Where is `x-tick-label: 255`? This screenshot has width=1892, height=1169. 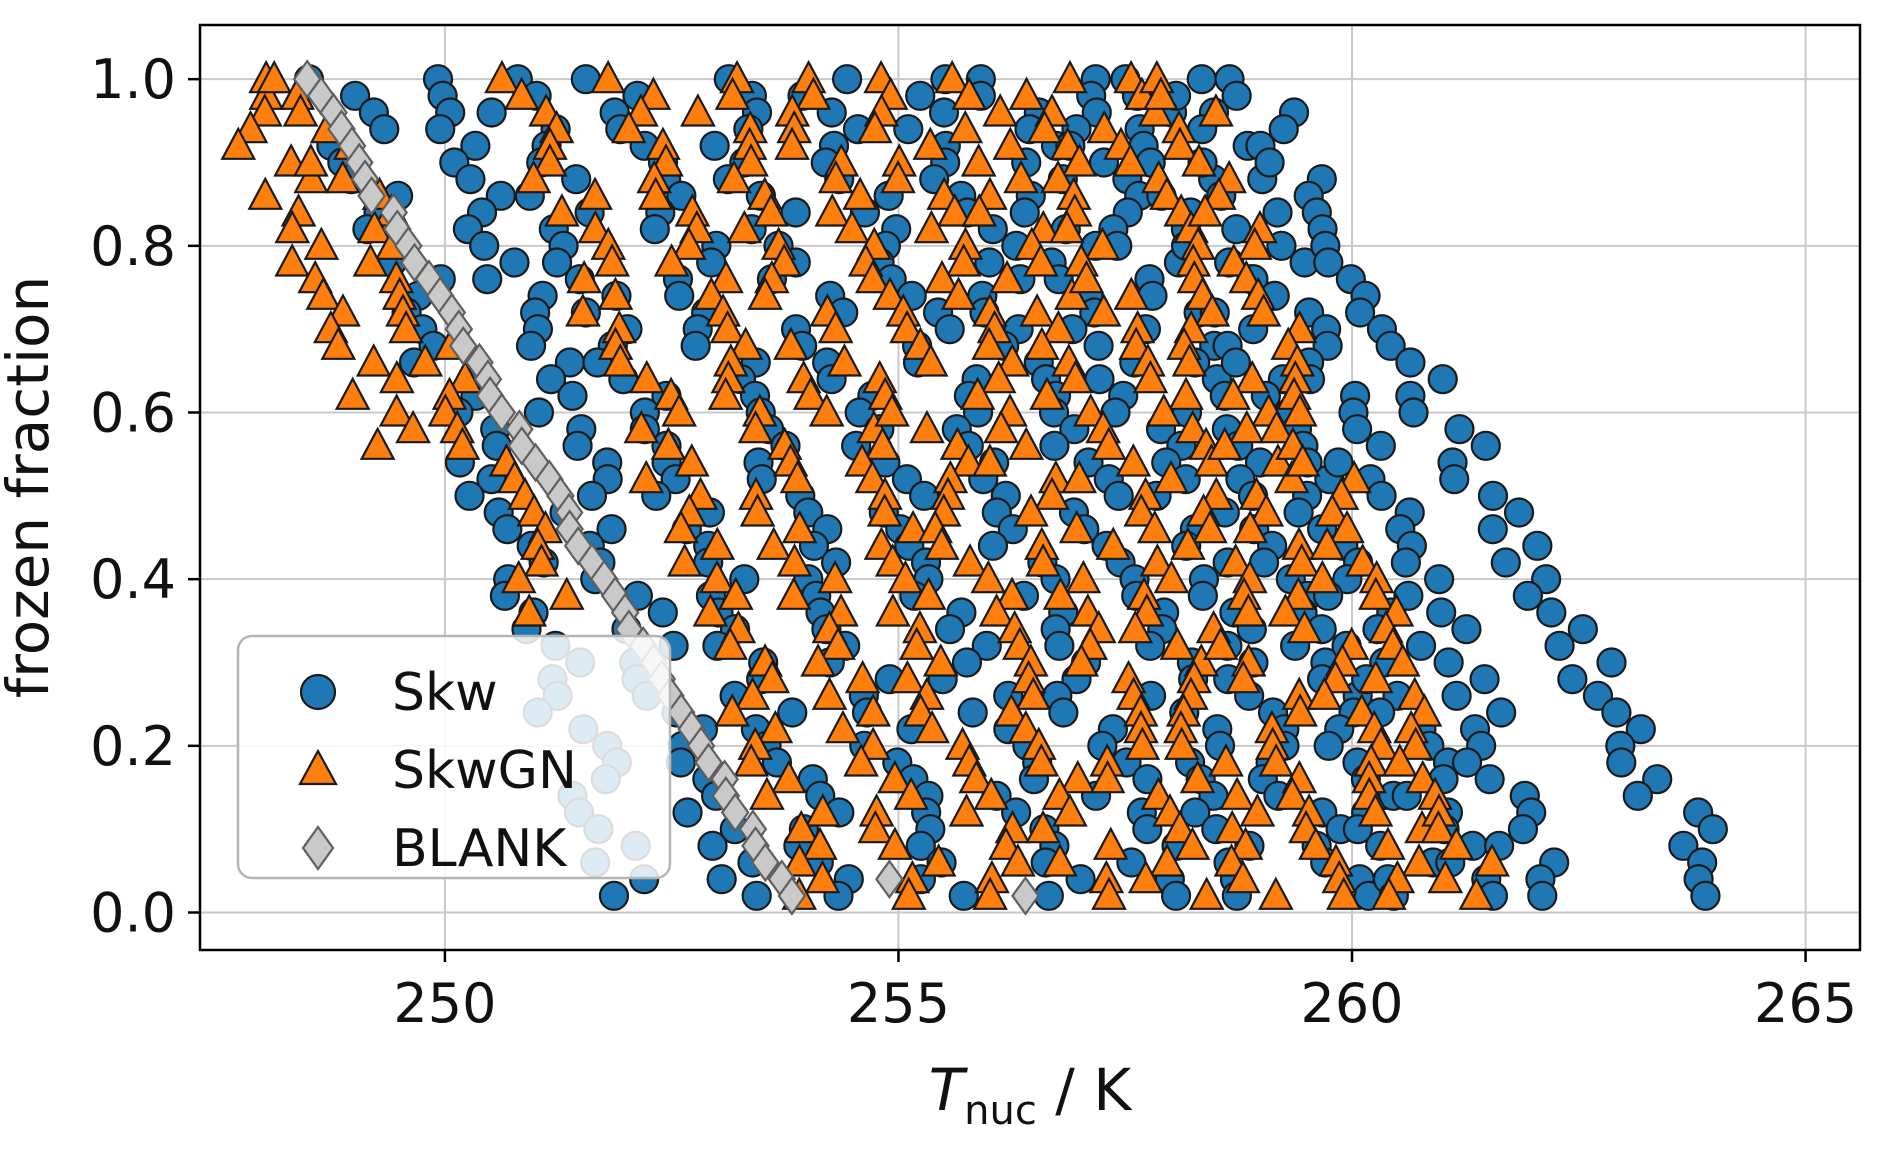 x-tick-label: 255 is located at coordinates (898, 1003).